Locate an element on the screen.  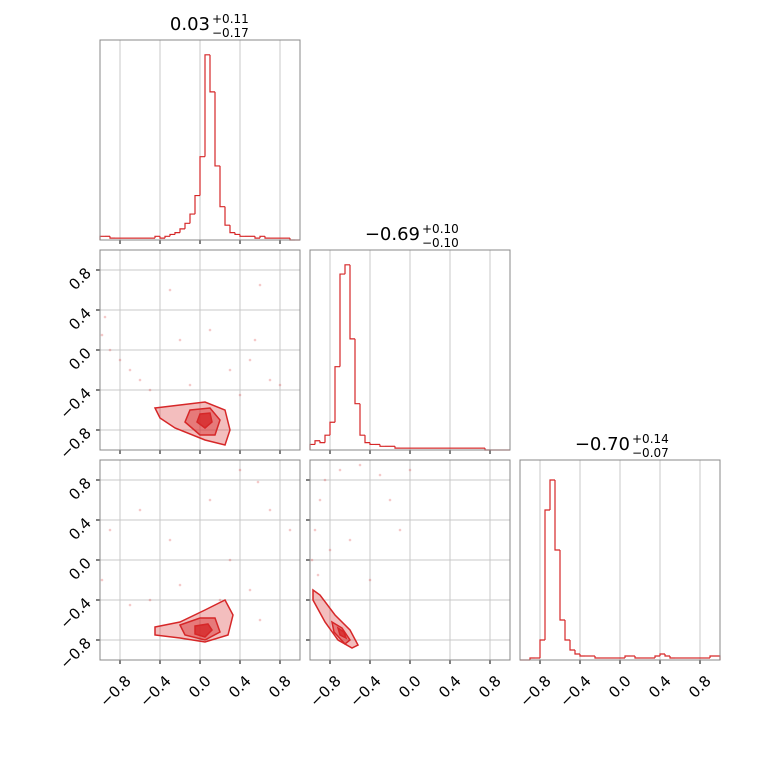
panel-title: −0.70 is located at coordinates (602, 444).